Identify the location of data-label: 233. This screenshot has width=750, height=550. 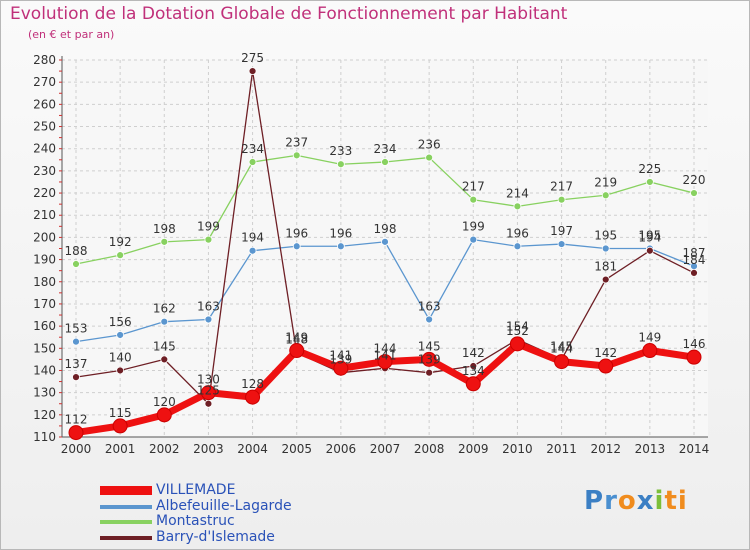
(340, 151).